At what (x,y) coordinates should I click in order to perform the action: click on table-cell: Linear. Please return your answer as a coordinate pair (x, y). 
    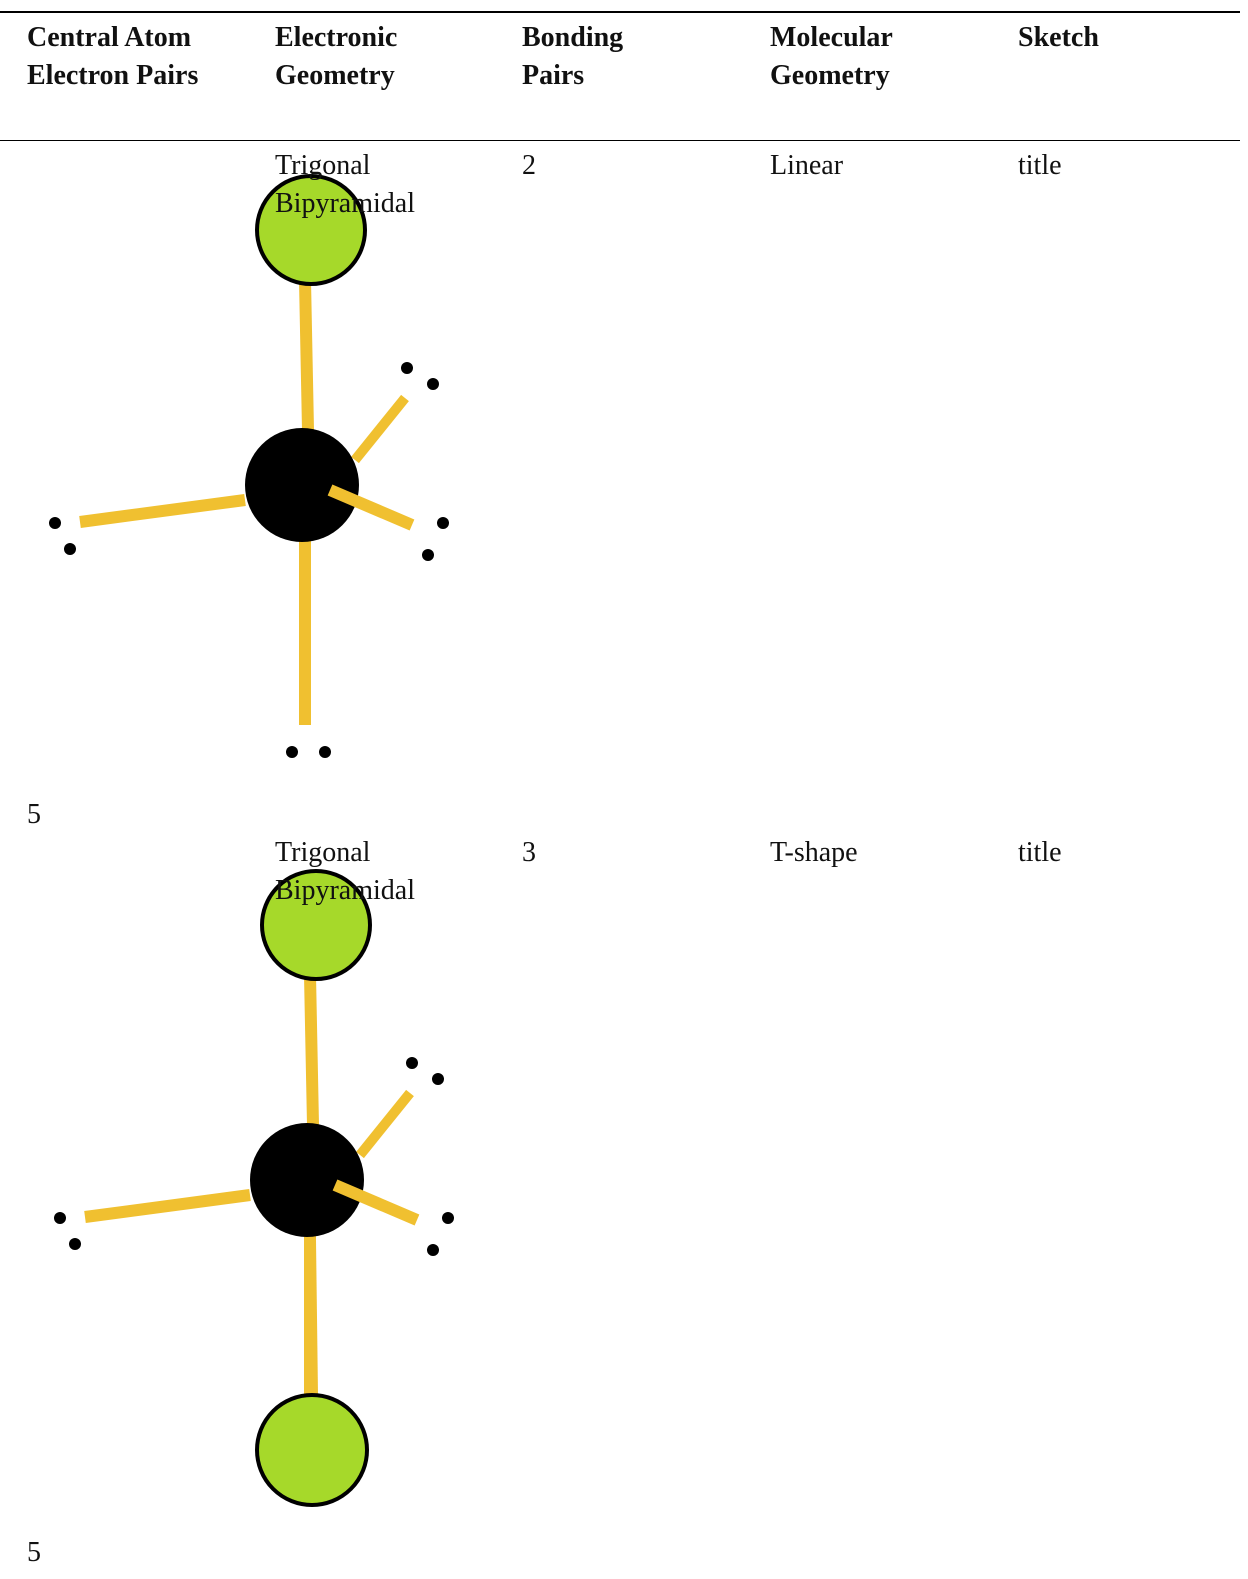
    Looking at the image, I should click on (807, 165).